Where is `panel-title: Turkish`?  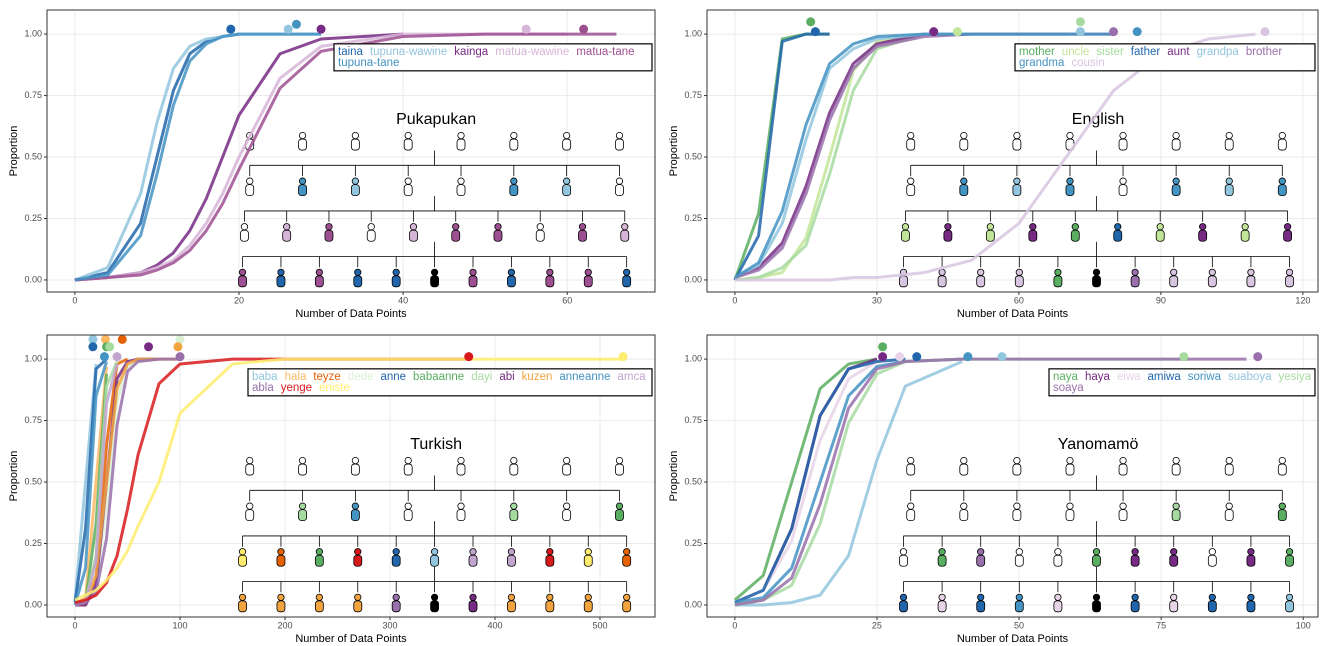 panel-title: Turkish is located at coordinates (436, 444).